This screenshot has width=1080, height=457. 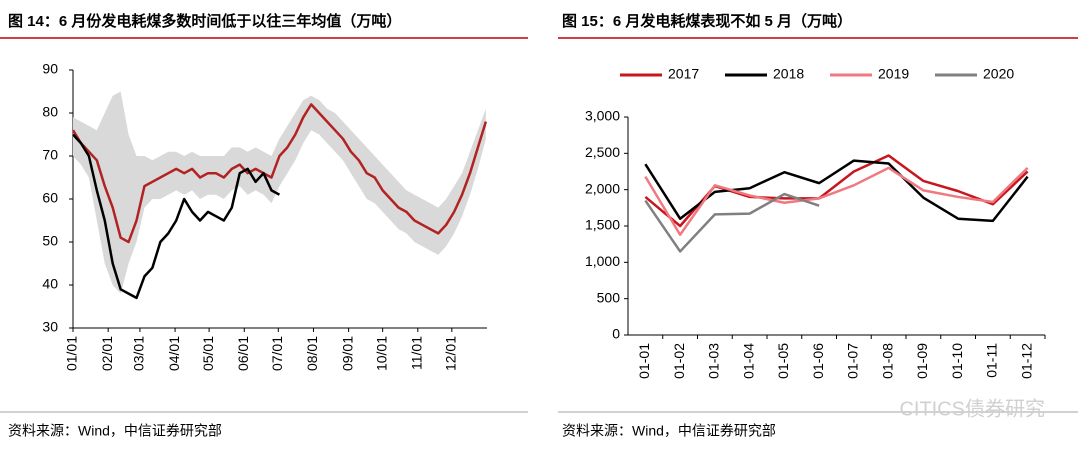 I want to click on y-tick-label: 80, so click(x=50, y=112).